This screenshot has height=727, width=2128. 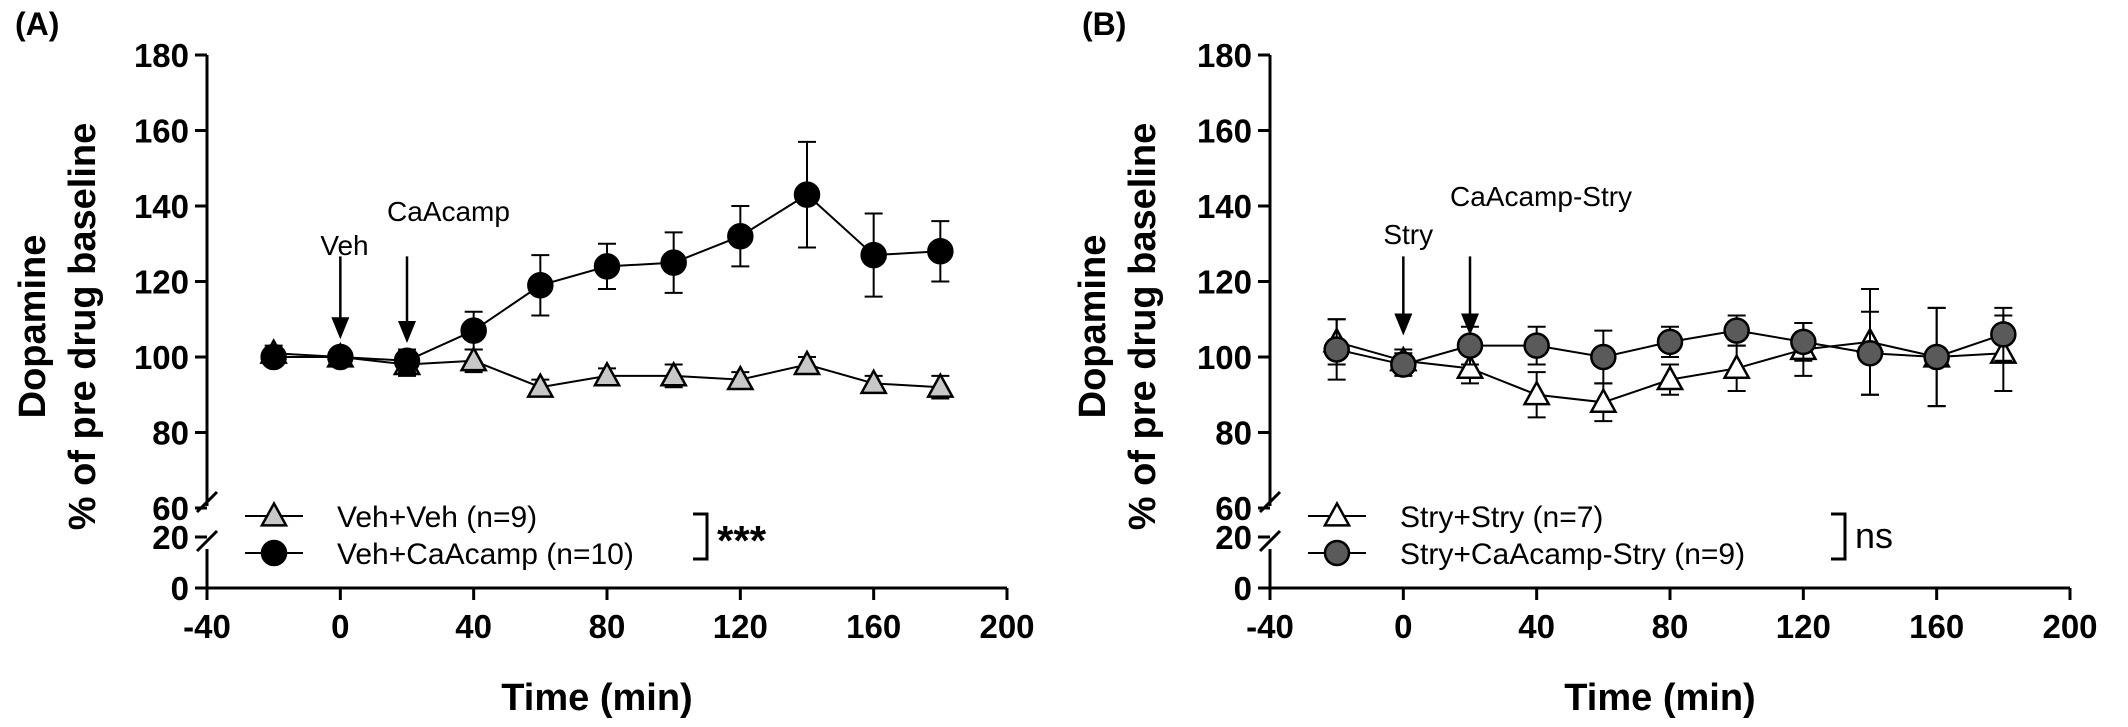 What do you see at coordinates (742, 540) in the screenshot?
I see `significance-label: ***` at bounding box center [742, 540].